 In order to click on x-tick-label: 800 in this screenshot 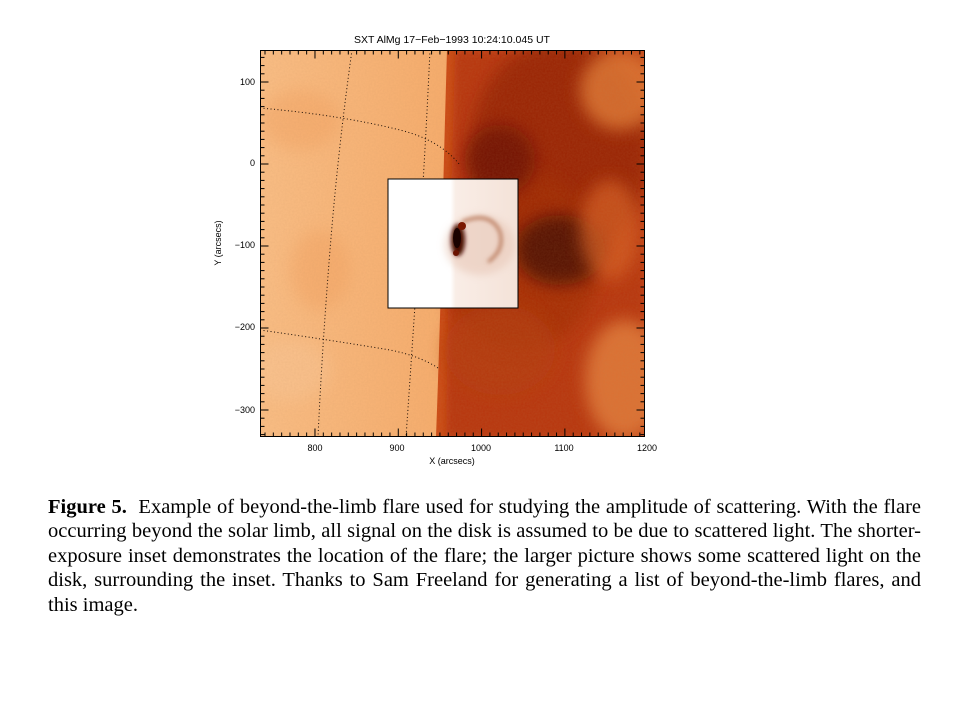, I will do `click(314, 448)`.